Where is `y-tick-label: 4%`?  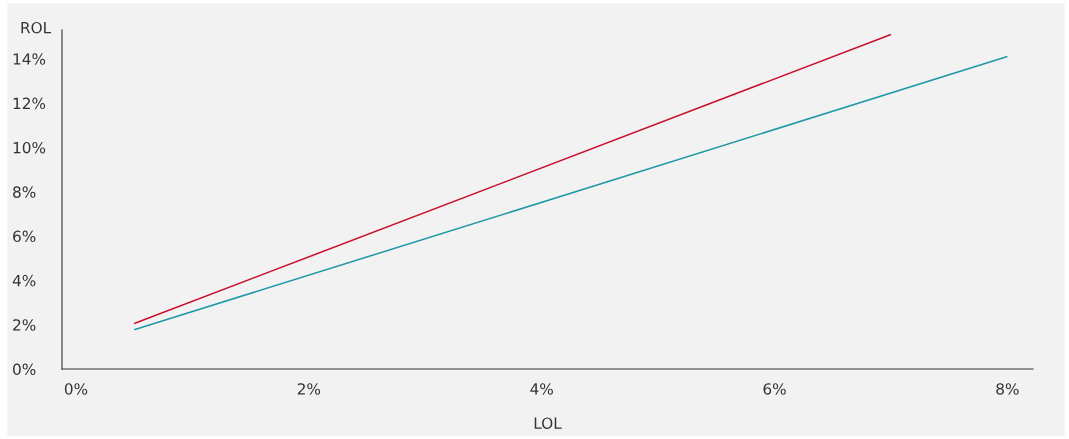 y-tick-label: 4% is located at coordinates (24, 280).